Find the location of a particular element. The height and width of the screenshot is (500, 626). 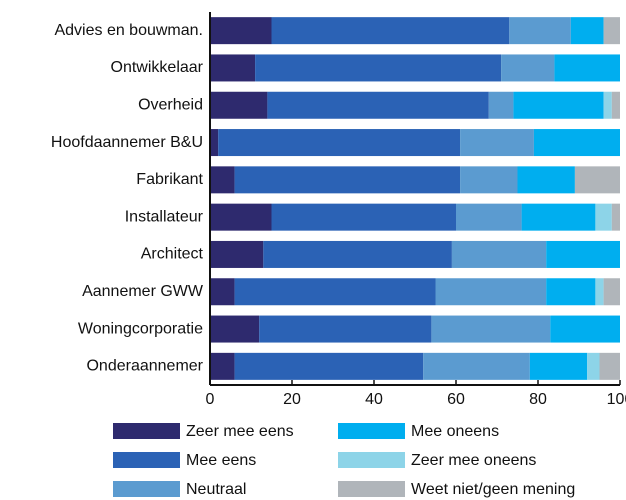

y-tick-label: Overheid is located at coordinates (170, 104).